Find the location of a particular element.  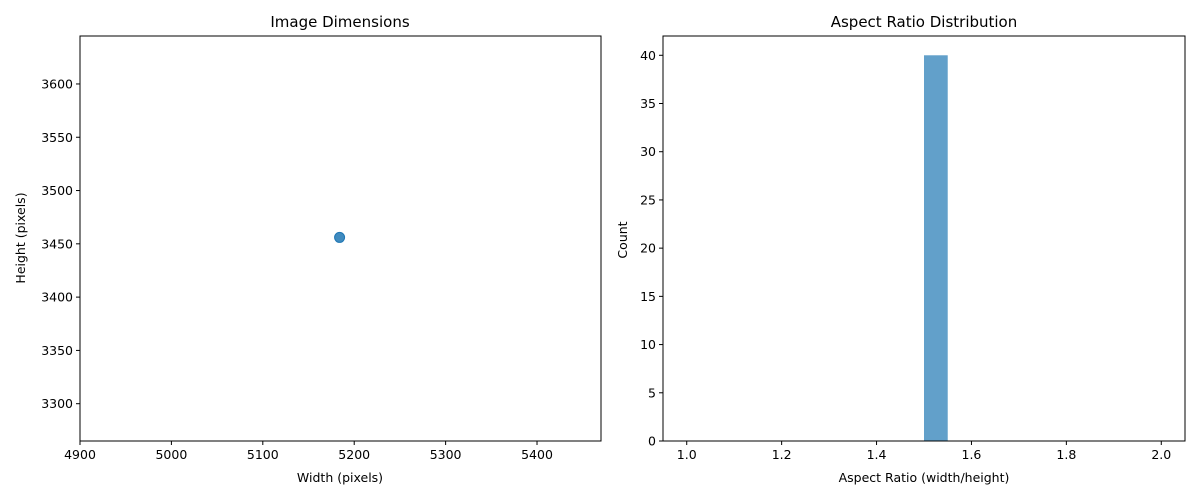

histogram-x-axis: 1.0 1.2 1.4 1.6 1.8 2.0 is located at coordinates (924, 451).